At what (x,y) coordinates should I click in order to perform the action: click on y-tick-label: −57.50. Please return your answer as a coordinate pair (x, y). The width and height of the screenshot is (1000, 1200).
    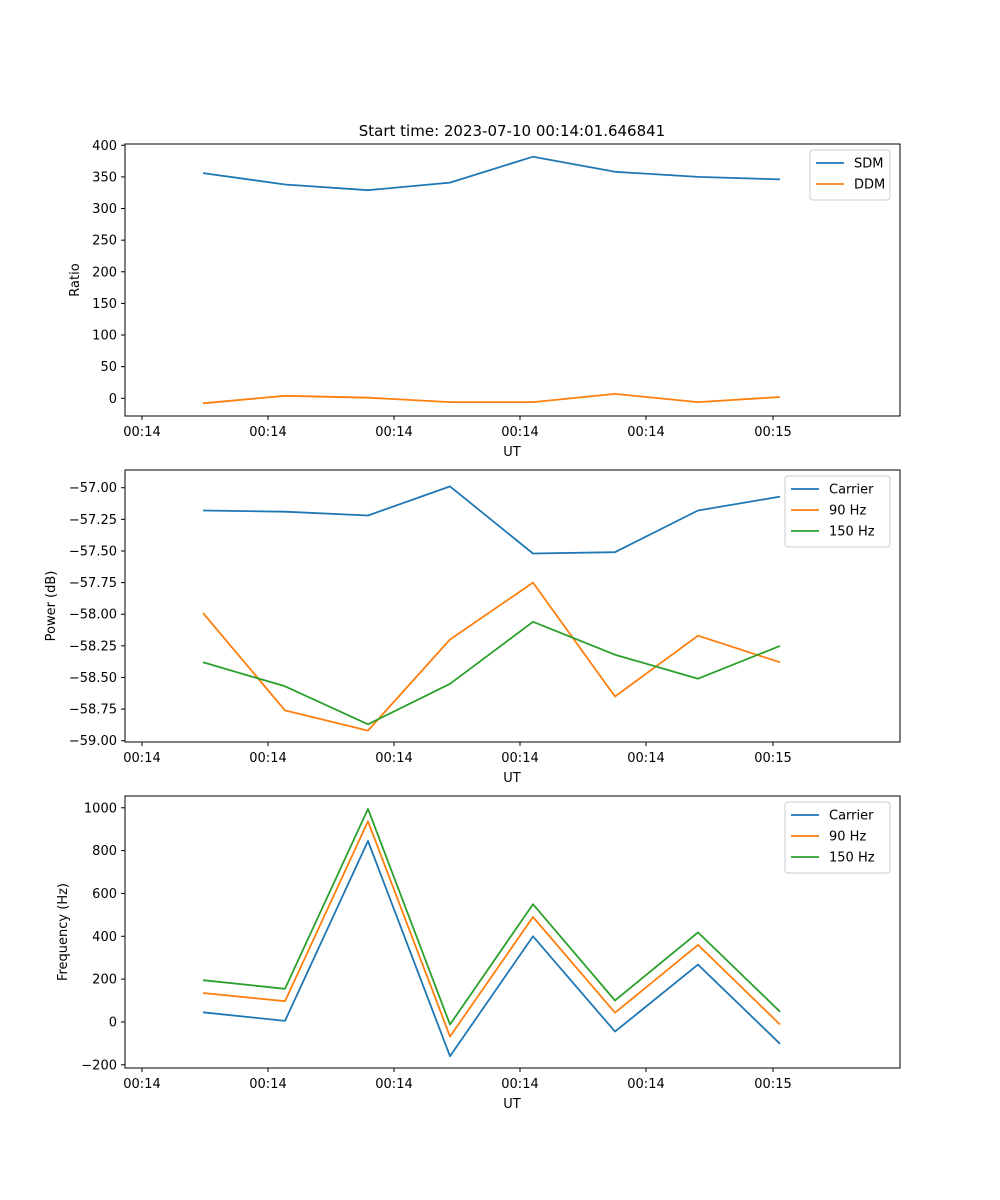
    Looking at the image, I should click on (93, 551).